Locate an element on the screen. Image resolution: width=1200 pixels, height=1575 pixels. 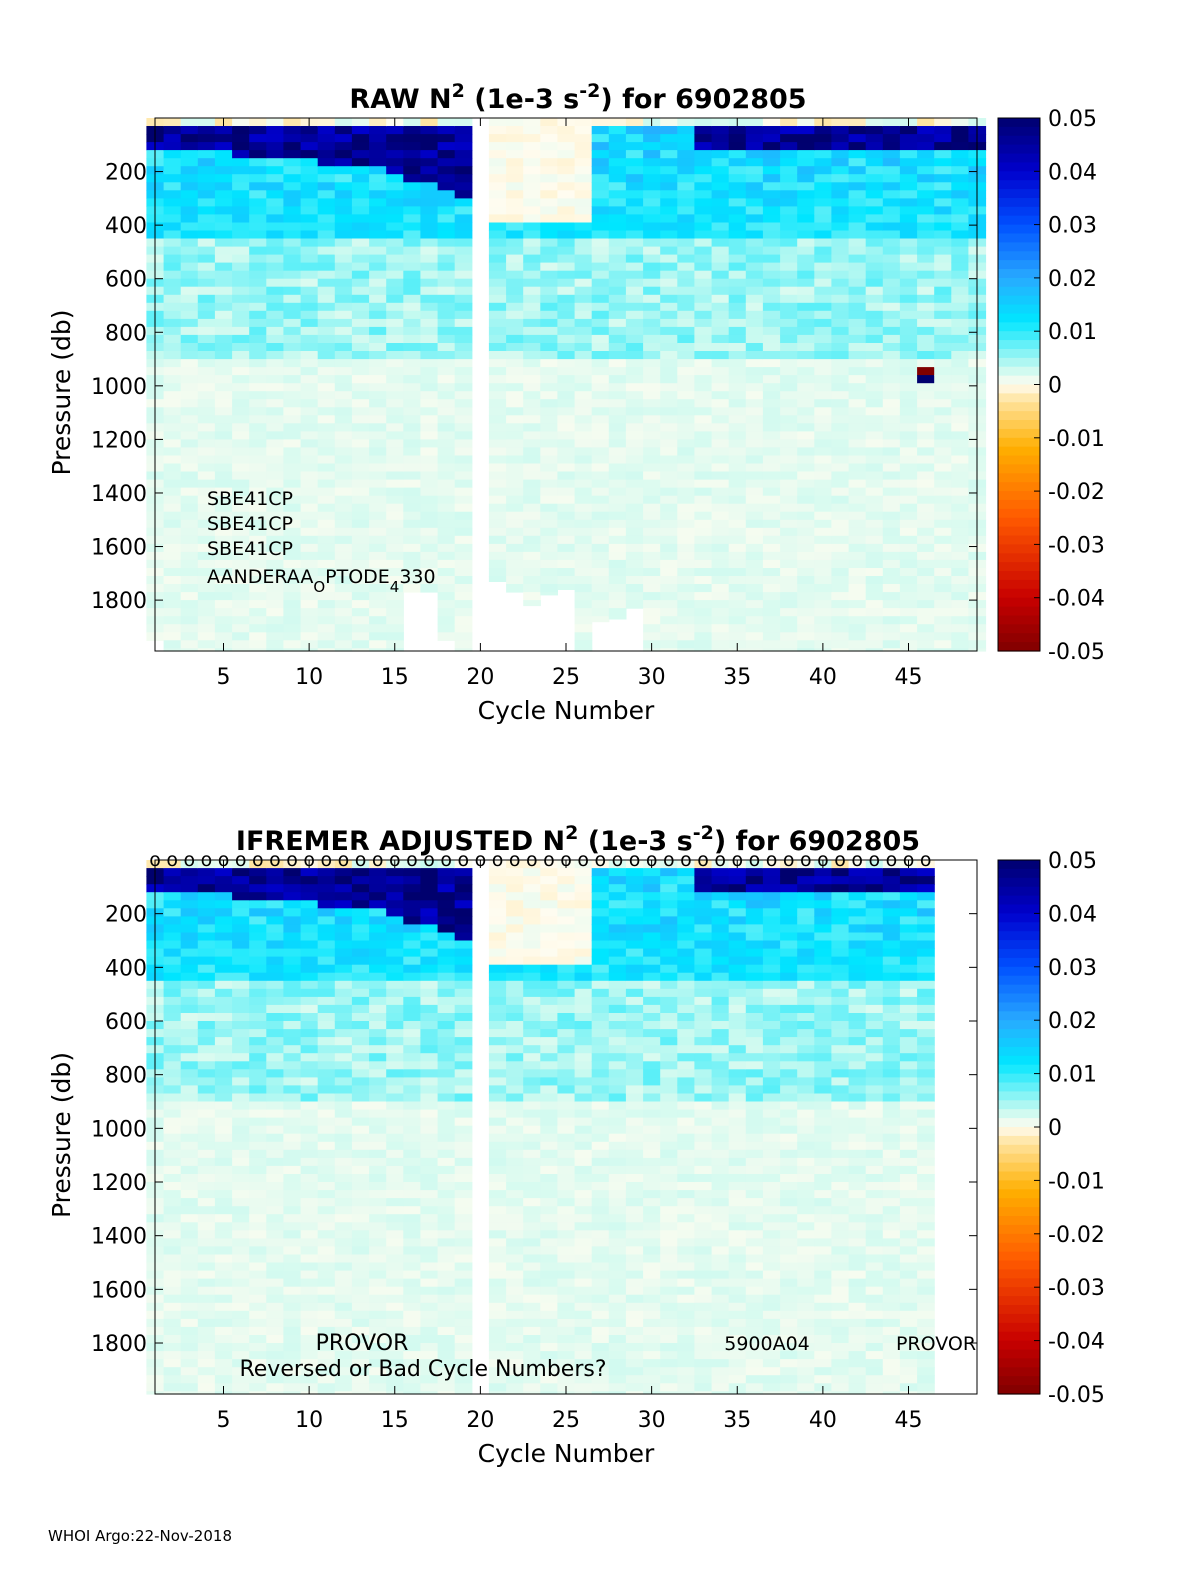
raw-xtick-label: 35 is located at coordinates (737, 677).